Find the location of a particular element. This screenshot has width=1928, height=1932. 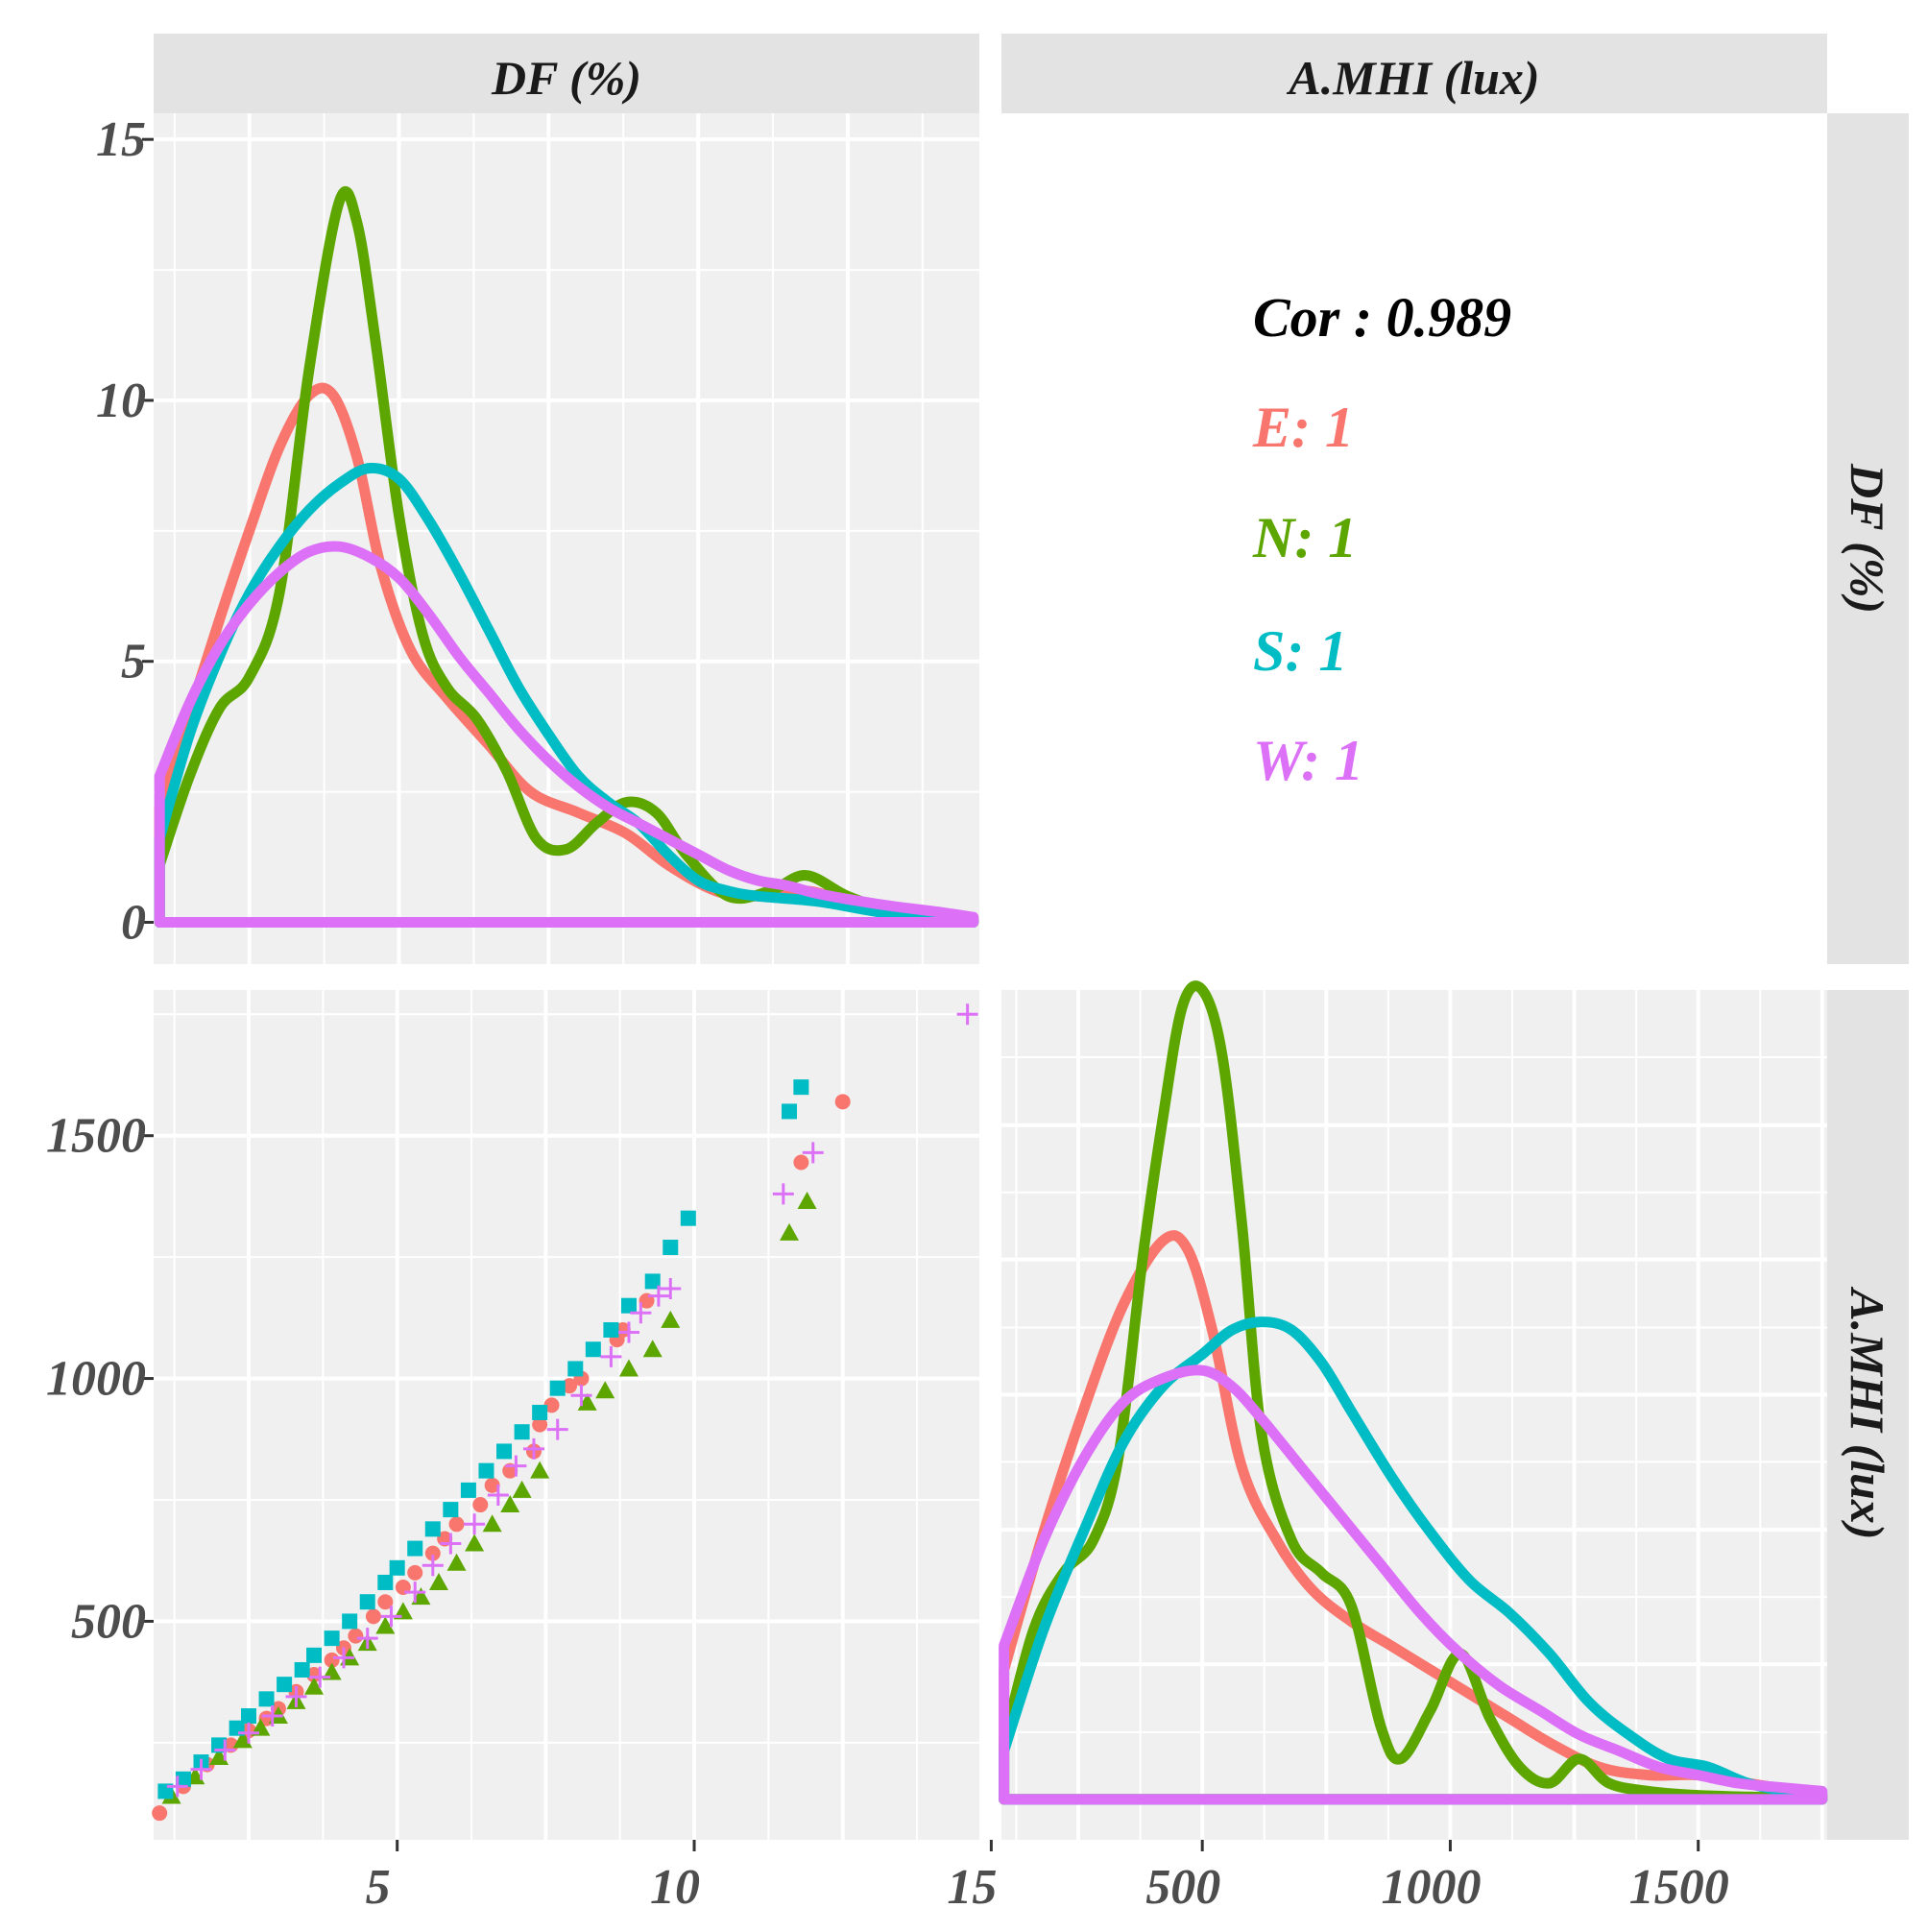

cor-entry-s: S: 1 is located at coordinates (1300, 651).